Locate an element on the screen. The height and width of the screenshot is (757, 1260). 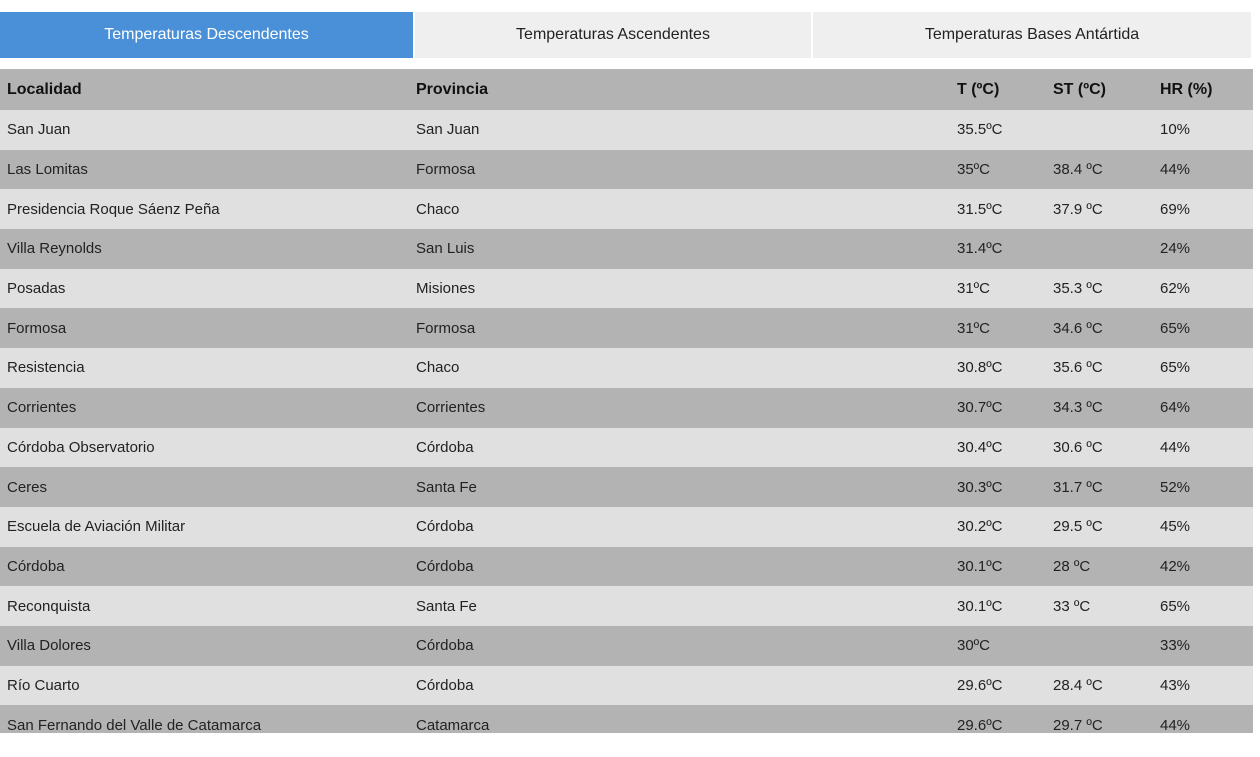
table-row: Villa Reynolds San Luis 31.4ºC 24% is located at coordinates (626, 249).